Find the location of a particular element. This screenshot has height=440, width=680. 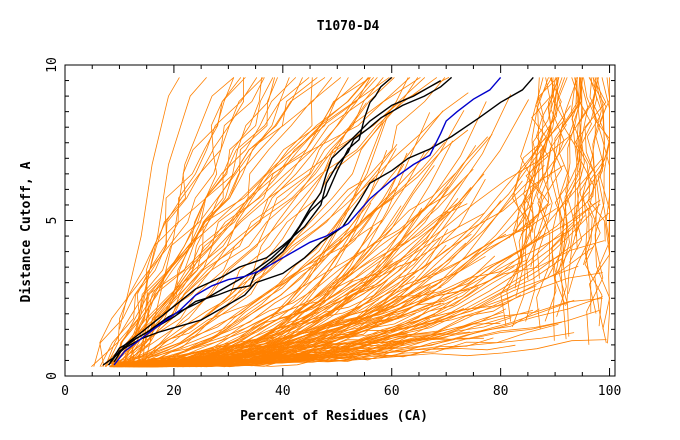

x-axis-label: Percent of Residues (CA) is located at coordinates (334, 416).